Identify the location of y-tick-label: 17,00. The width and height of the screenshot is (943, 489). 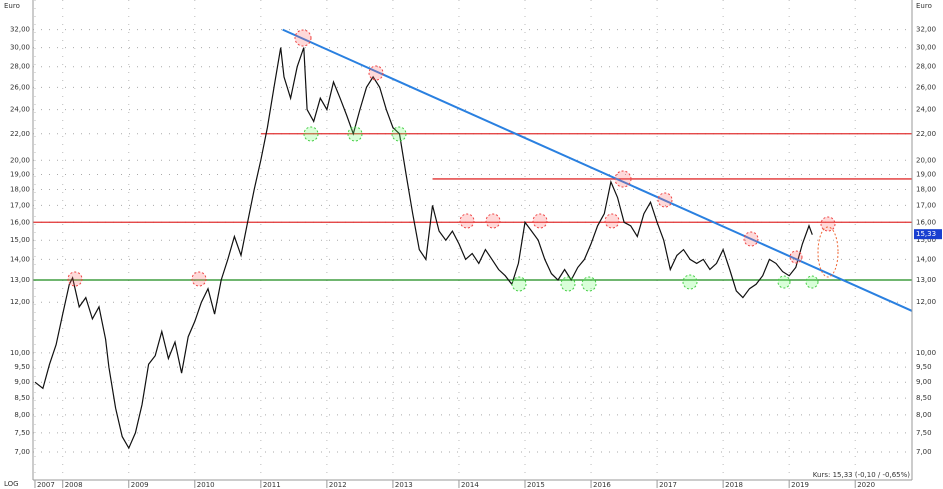
(20, 205).